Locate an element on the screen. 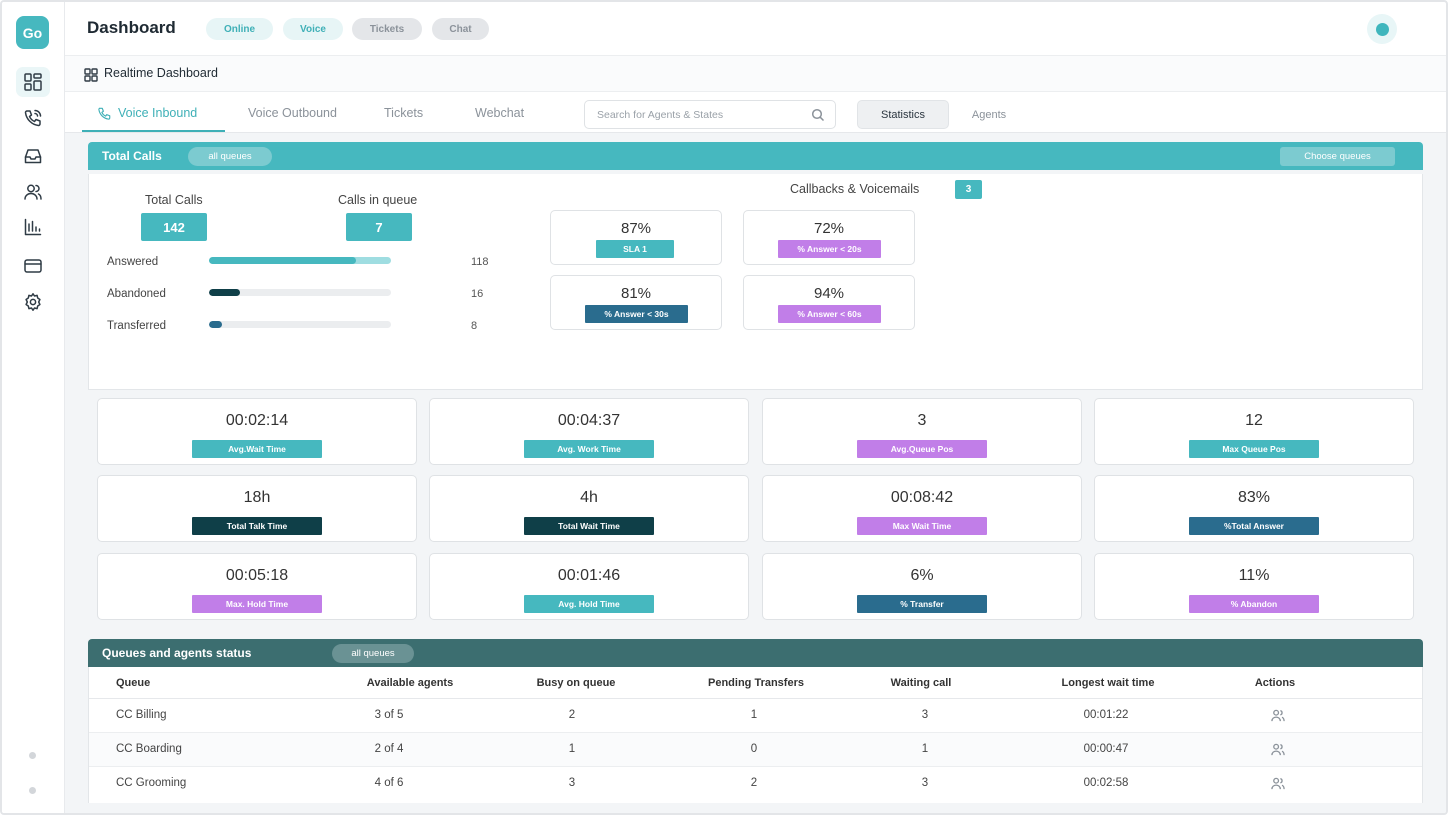  status-dot-icon is located at coordinates (1382, 29).